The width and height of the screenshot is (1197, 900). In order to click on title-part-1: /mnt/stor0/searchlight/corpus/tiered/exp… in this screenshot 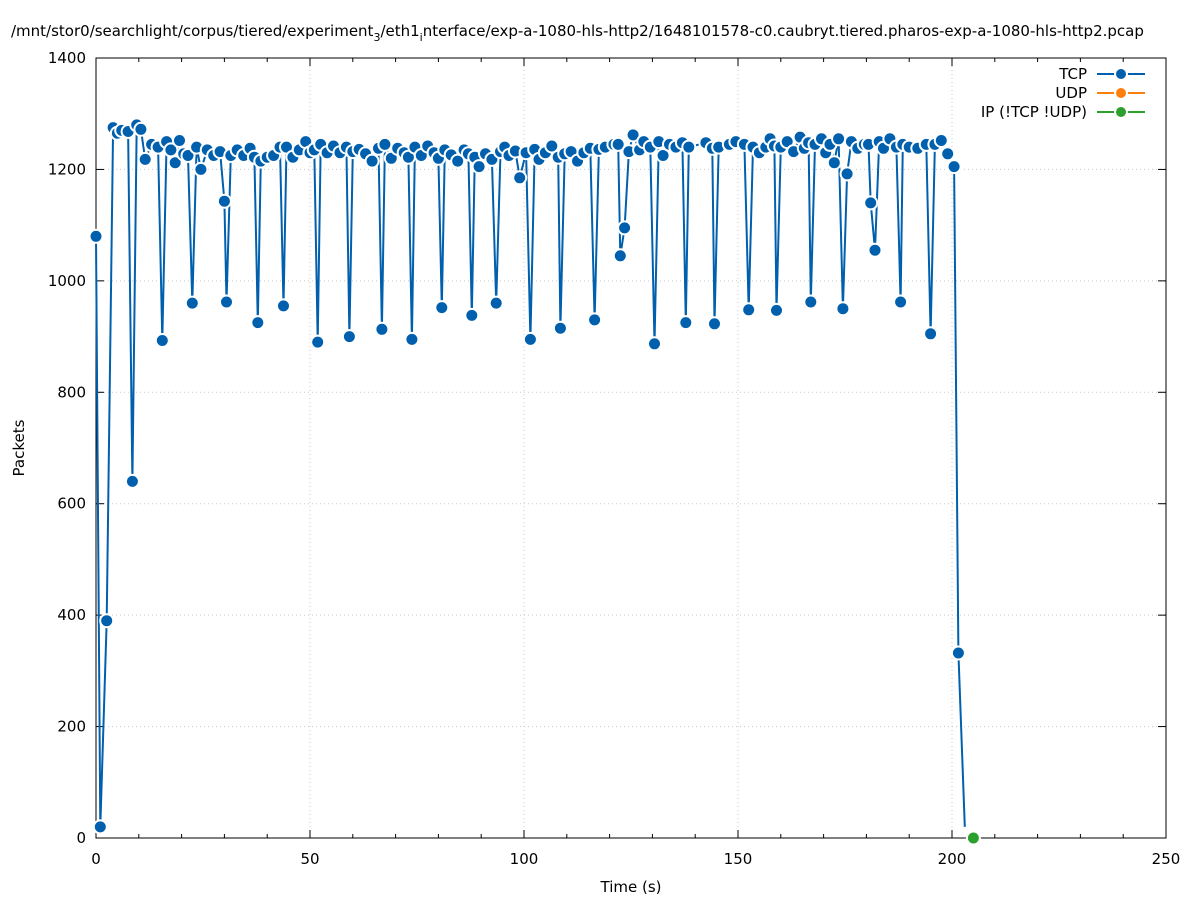, I will do `click(192, 31)`.